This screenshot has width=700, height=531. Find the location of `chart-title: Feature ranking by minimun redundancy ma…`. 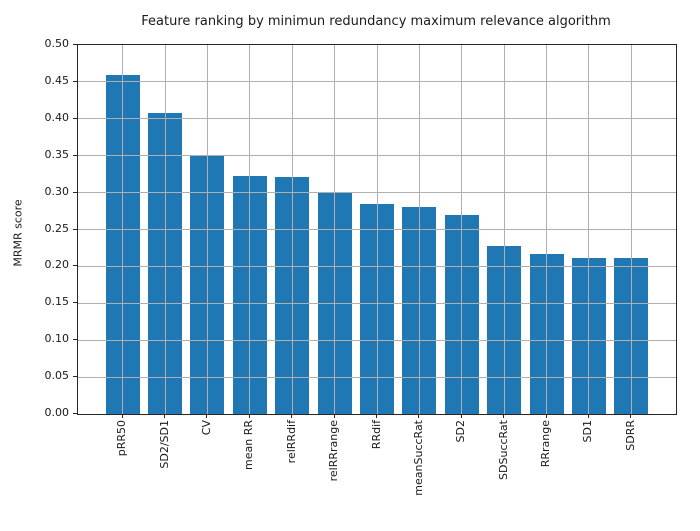

chart-title: Feature ranking by minimun redundancy ma… is located at coordinates (376, 21).